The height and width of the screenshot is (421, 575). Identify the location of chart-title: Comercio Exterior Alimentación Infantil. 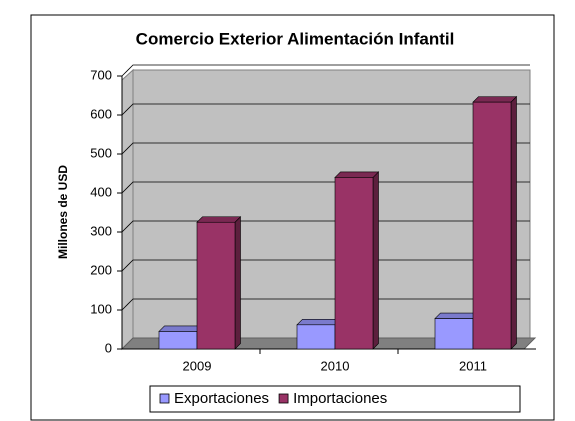
(295, 38).